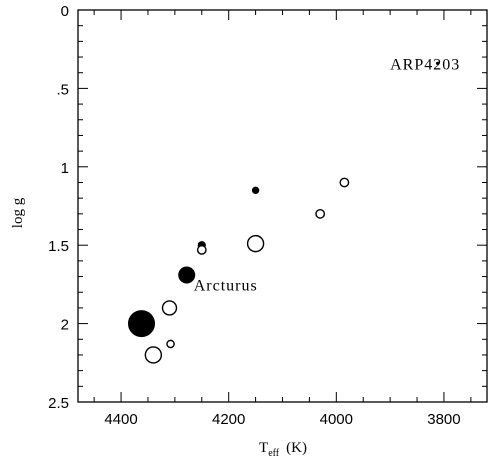 The image size is (491, 460). I want to click on x-axis-label-unit: (K), so click(296, 448).